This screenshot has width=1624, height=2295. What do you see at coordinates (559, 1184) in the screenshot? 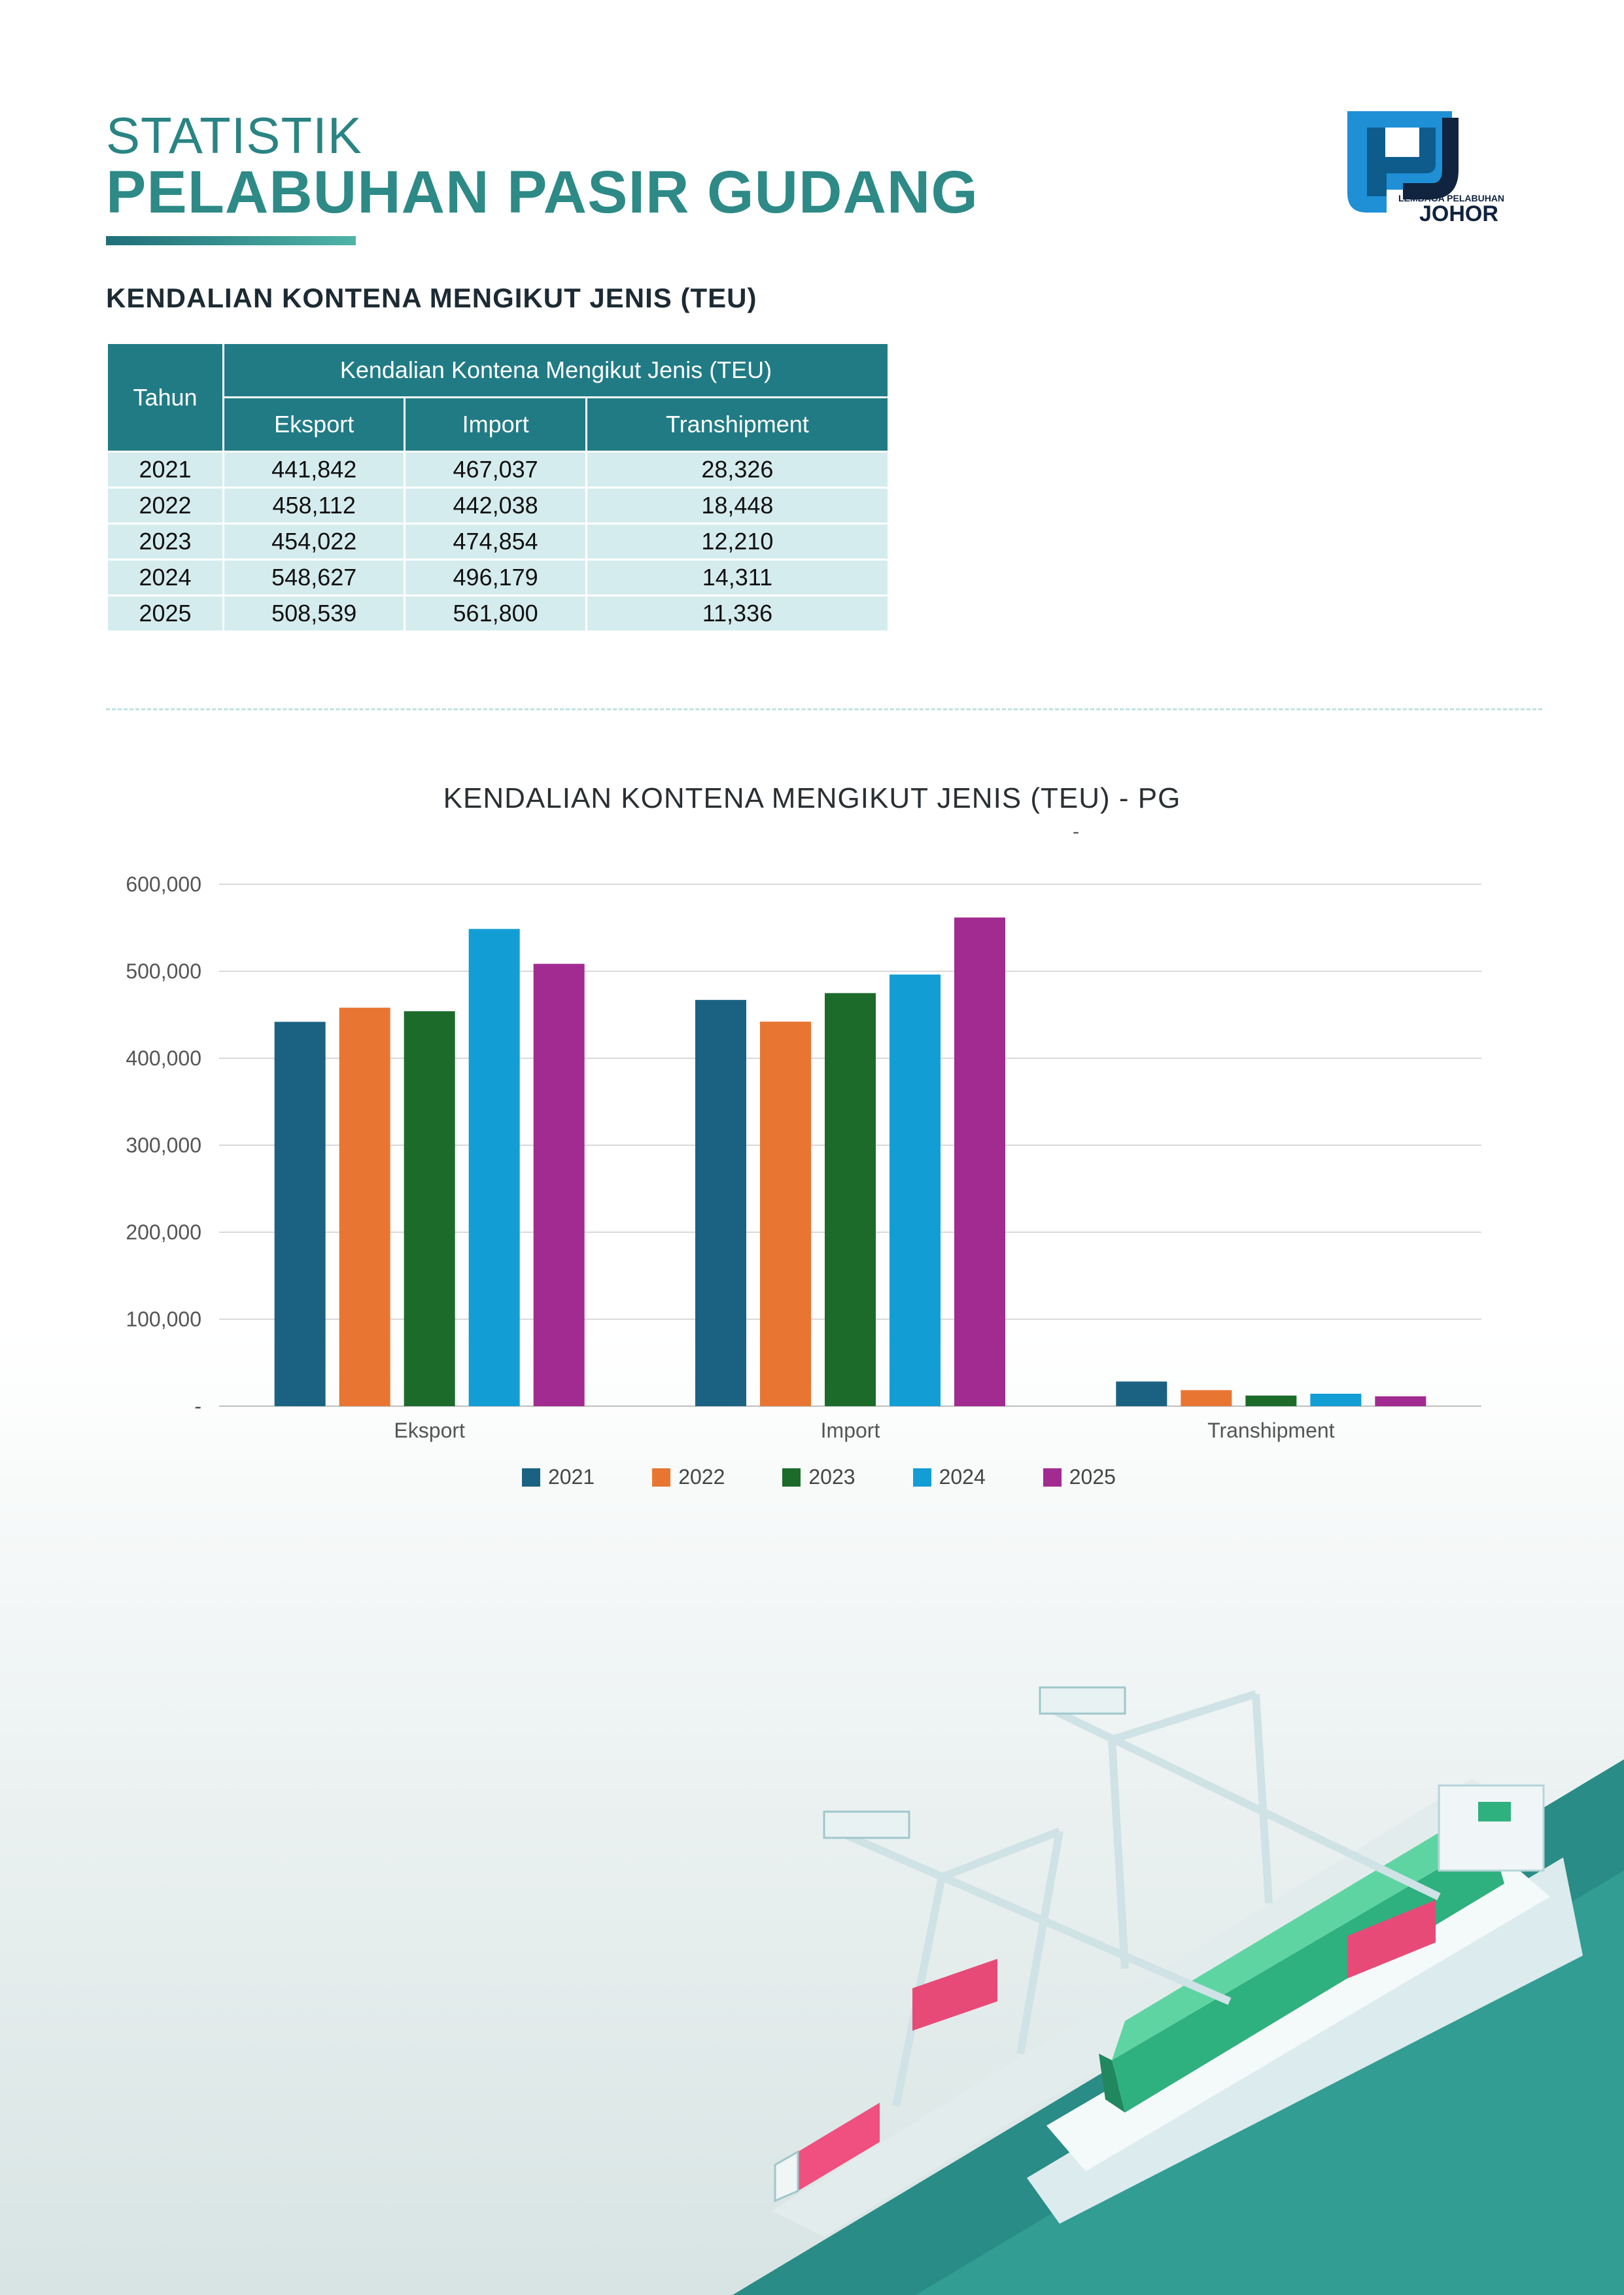
I see `bar-eksport-2025` at bounding box center [559, 1184].